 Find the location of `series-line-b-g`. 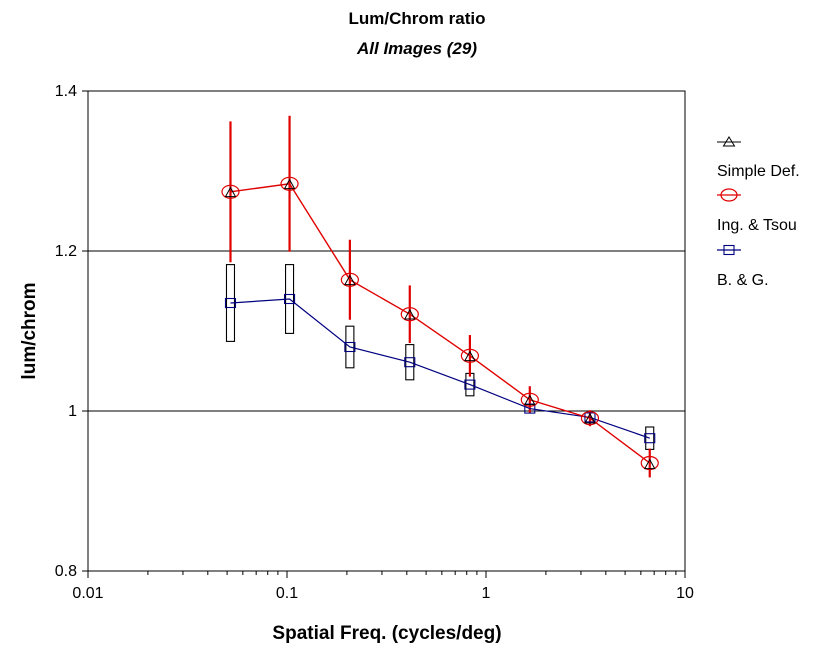

series-line-b-g is located at coordinates (440, 368).